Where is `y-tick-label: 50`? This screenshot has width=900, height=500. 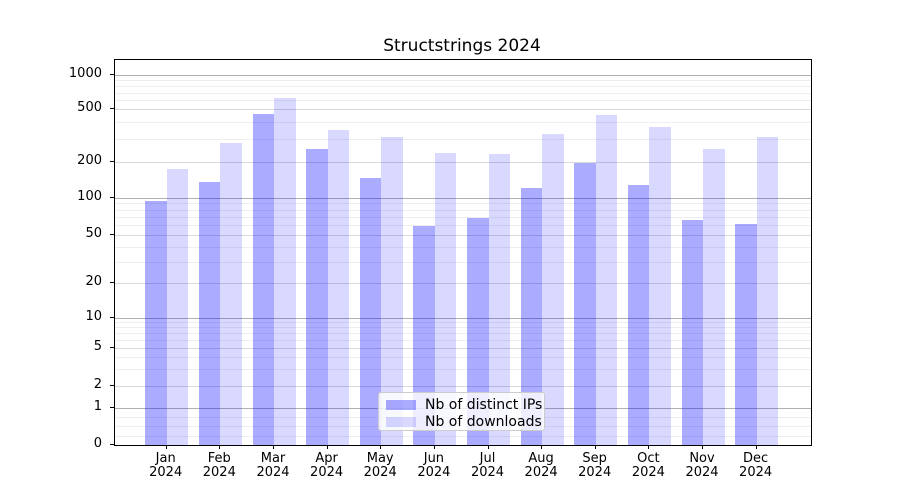
y-tick-label: 50 is located at coordinates (93, 233).